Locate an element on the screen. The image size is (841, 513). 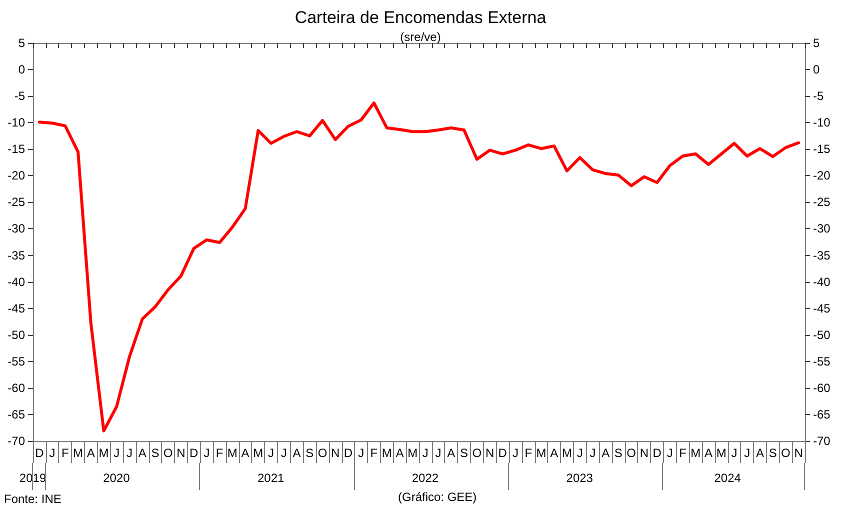
y-tick-label: -10 is located at coordinates (17, 123).